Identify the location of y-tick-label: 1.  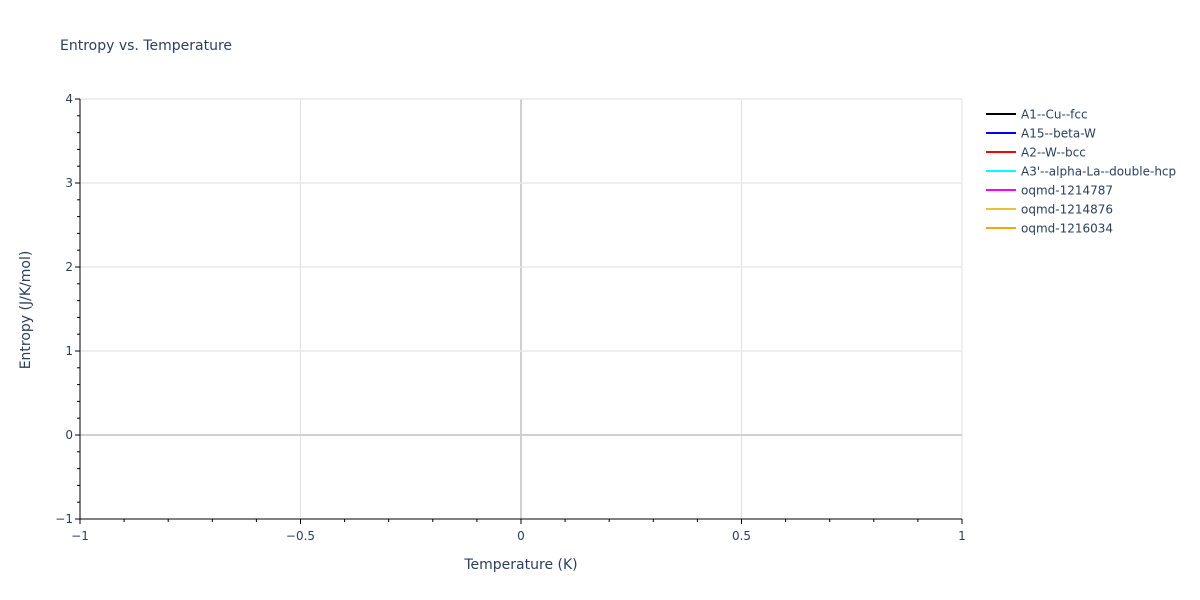
(69, 351).